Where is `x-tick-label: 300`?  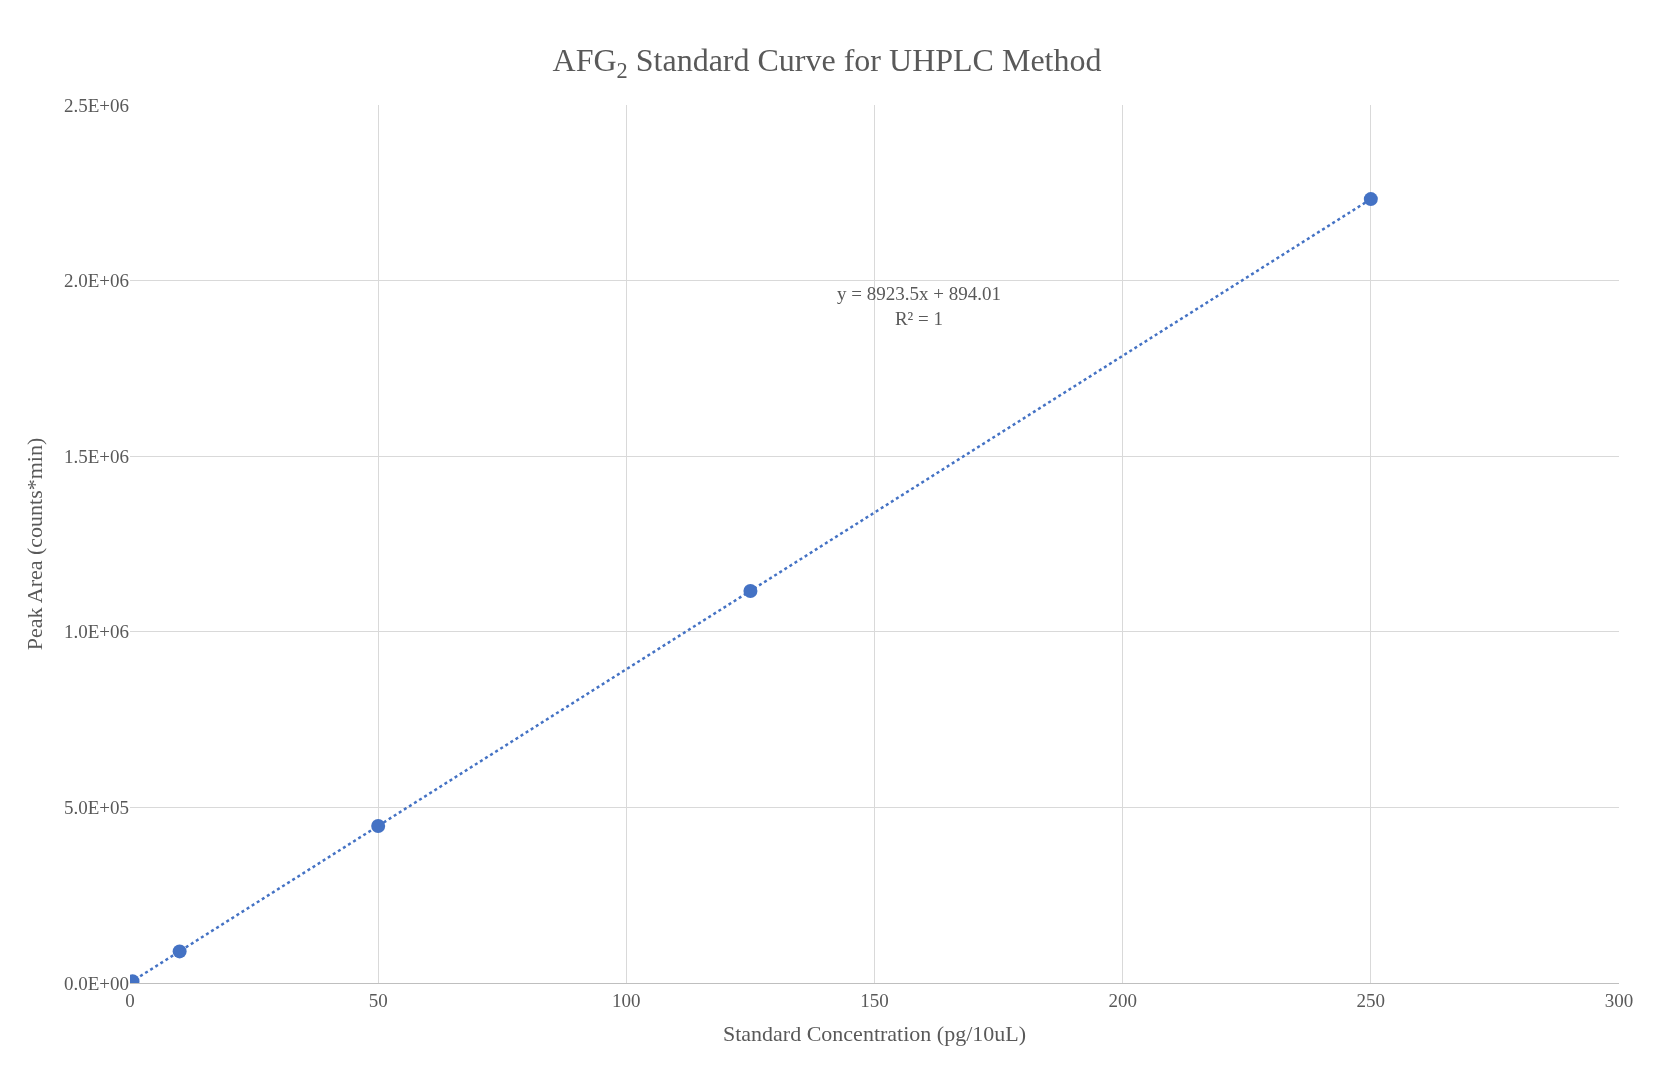
x-tick-label: 300 is located at coordinates (1619, 1000).